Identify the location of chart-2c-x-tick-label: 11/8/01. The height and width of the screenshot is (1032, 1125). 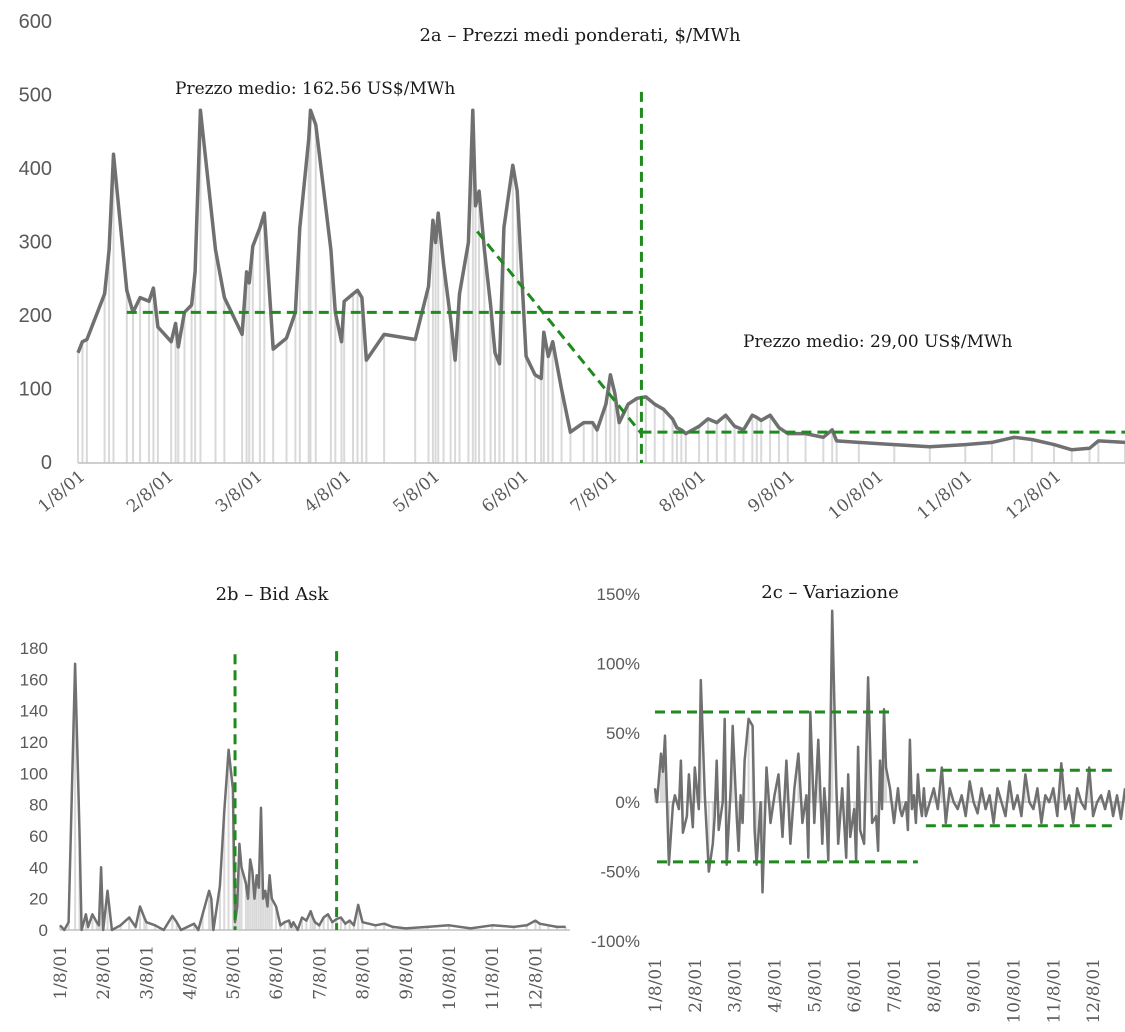
(1054, 991).